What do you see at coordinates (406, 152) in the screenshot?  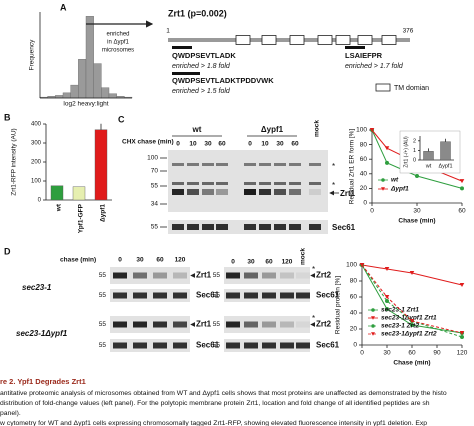 I see `axis-label: Zrt1 (-/+) (AU)` at bounding box center [406, 152].